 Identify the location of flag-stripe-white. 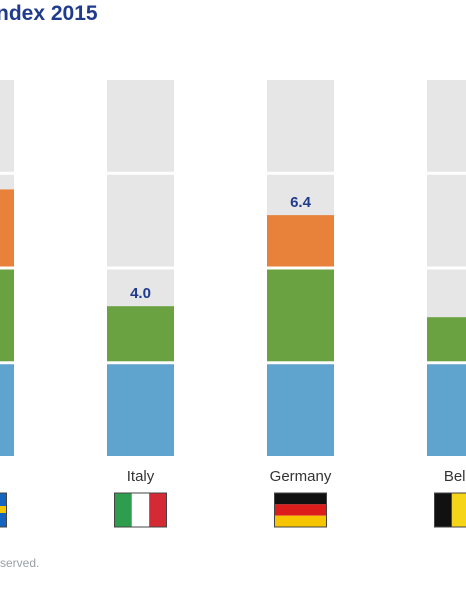
(140, 510).